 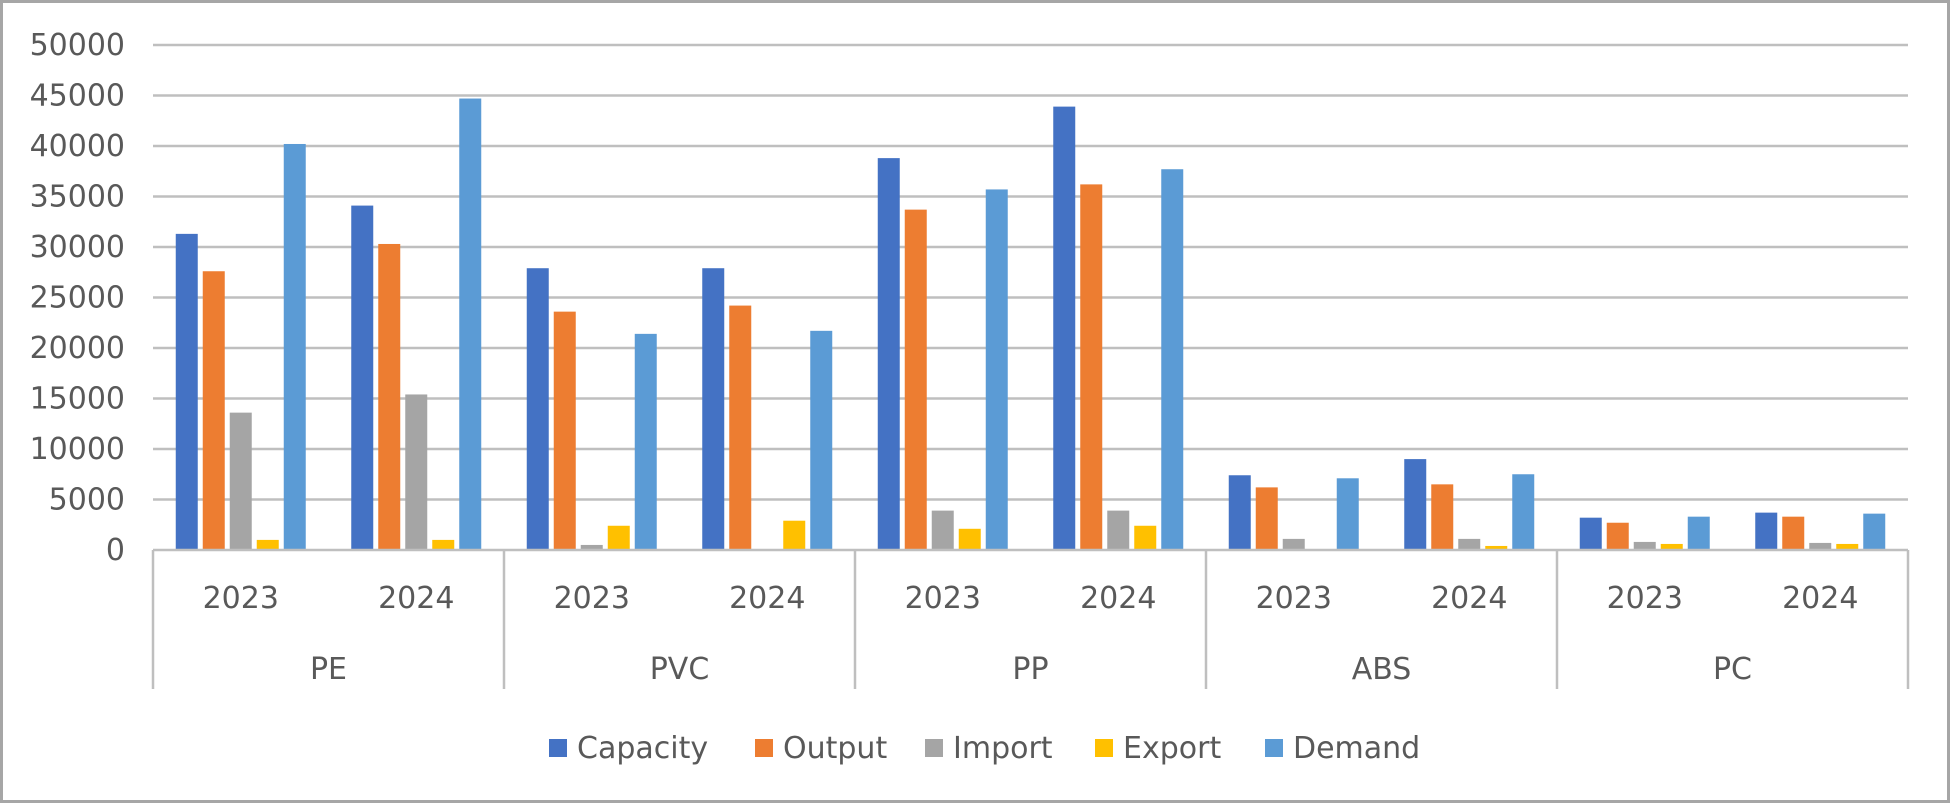 What do you see at coordinates (1356, 748) in the screenshot?
I see `legend-label: Demand` at bounding box center [1356, 748].